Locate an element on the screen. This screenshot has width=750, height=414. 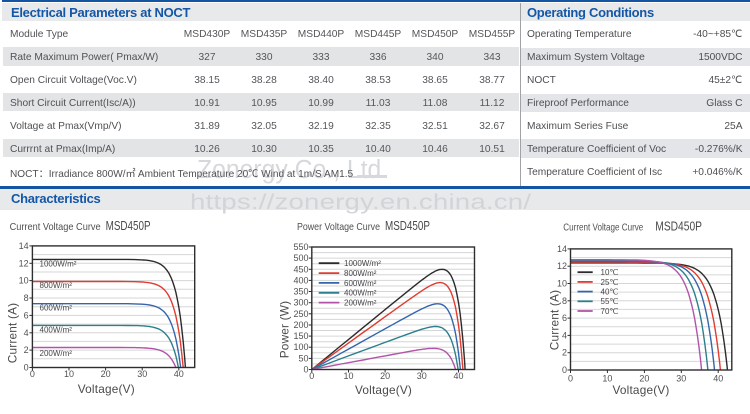
svg-text: 40℃ is located at coordinates (610, 292).